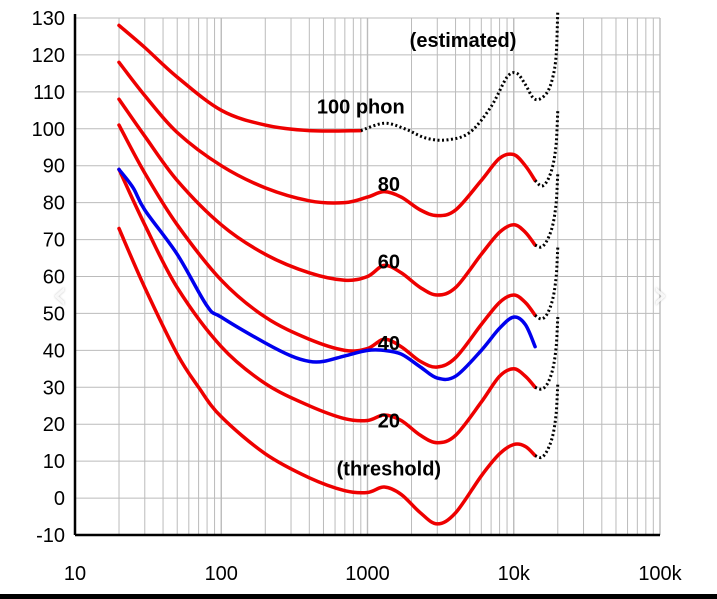 The height and width of the screenshot is (599, 717). What do you see at coordinates (48, 130) in the screenshot?
I see `y-tick-label: 100` at bounding box center [48, 130].